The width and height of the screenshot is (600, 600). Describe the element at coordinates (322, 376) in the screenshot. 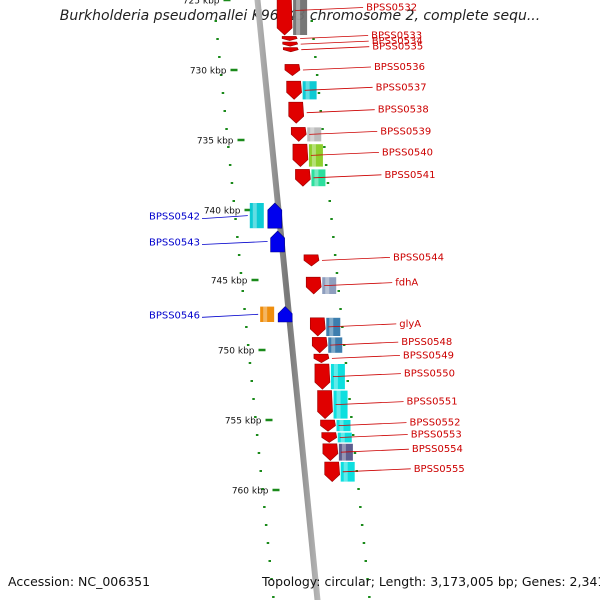

I see `gene-arrow-BPSS0550` at that location.